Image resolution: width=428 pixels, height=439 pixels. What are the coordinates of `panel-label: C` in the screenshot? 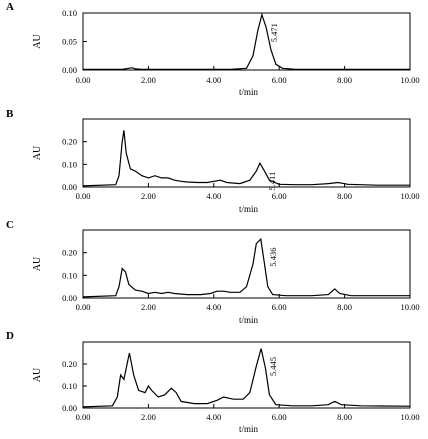 It's located at (10, 225).